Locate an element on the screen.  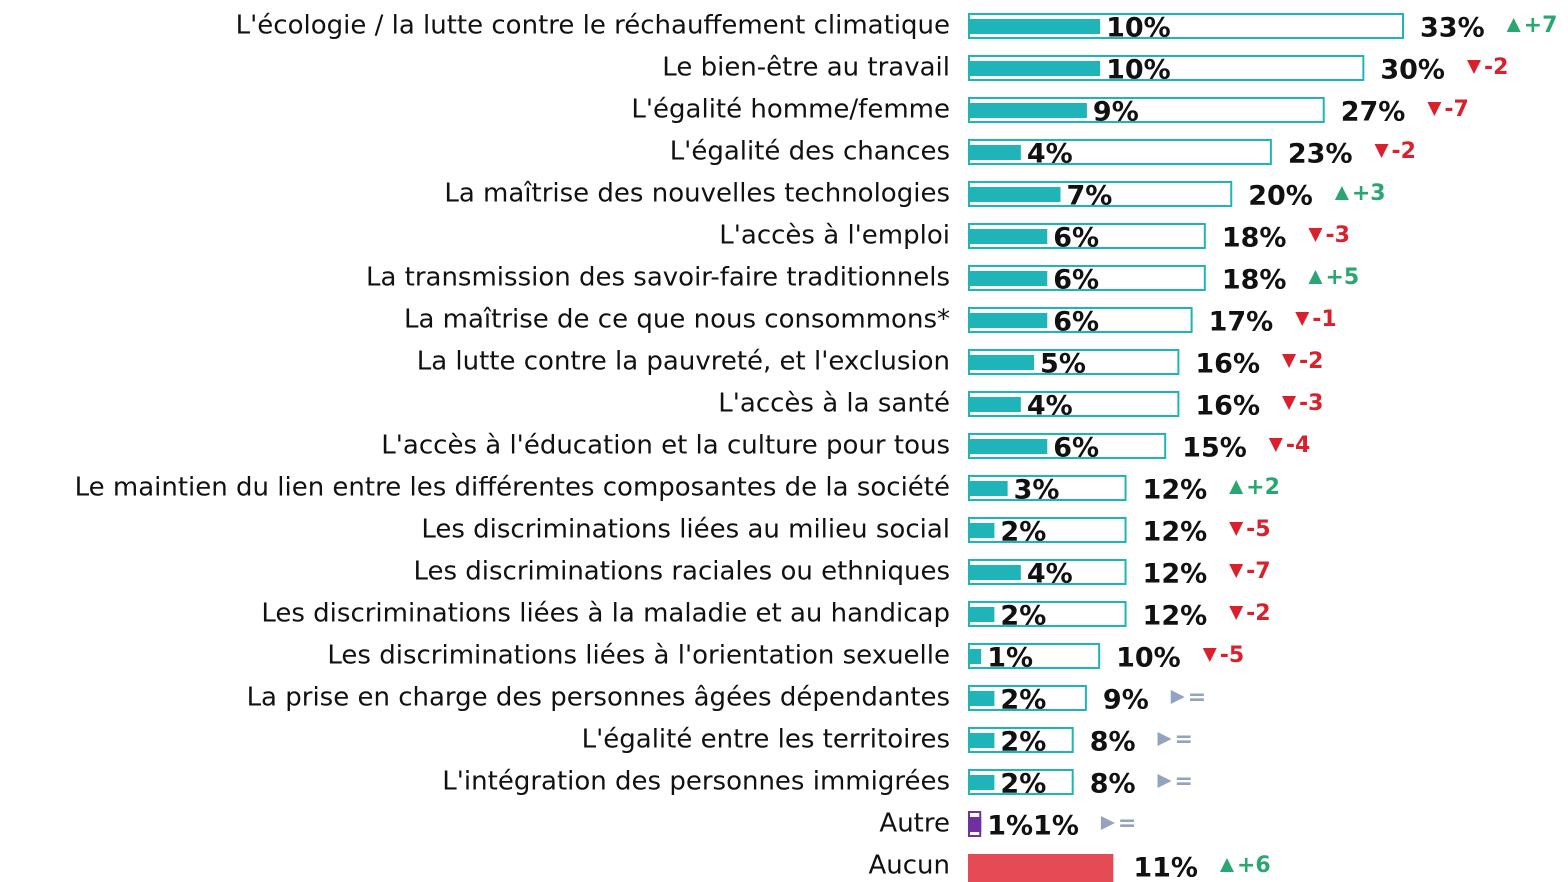
category-label: L'égalité des chances is located at coordinates (810, 152).